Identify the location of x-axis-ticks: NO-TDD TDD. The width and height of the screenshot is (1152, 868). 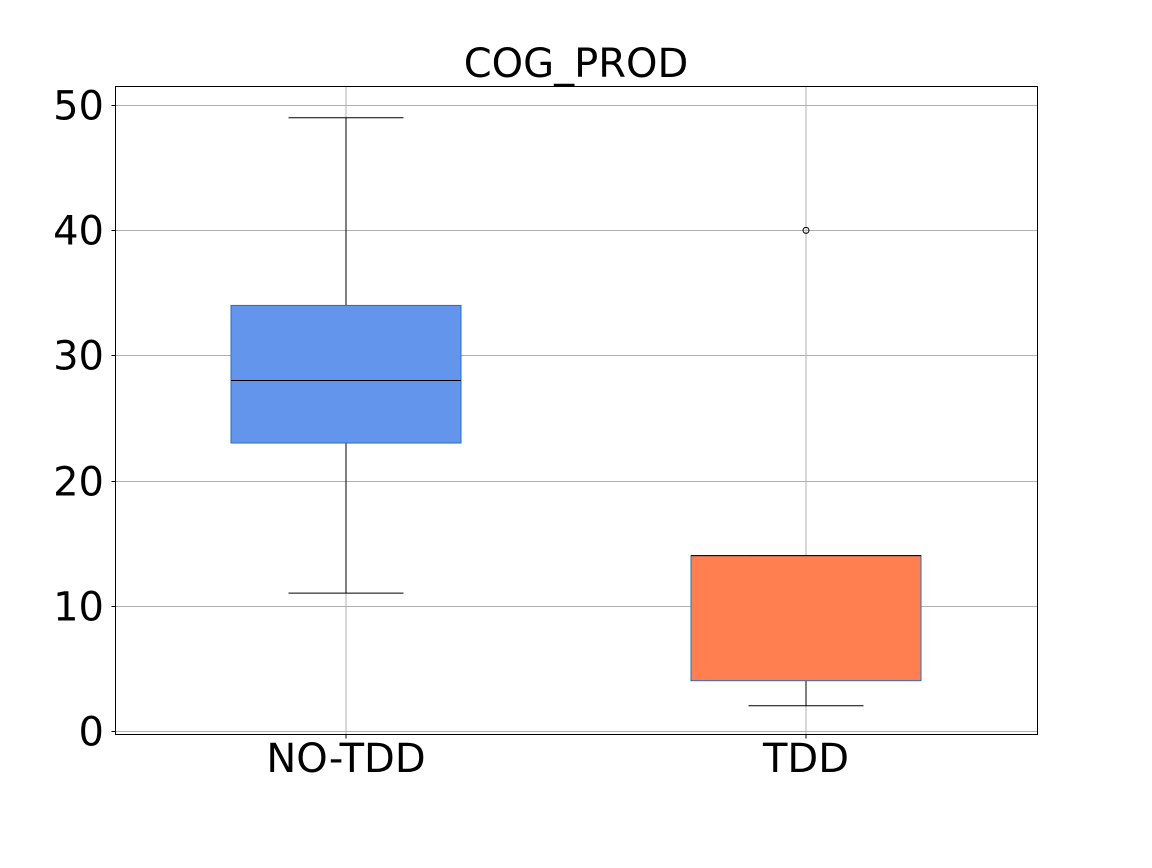
(557, 758).